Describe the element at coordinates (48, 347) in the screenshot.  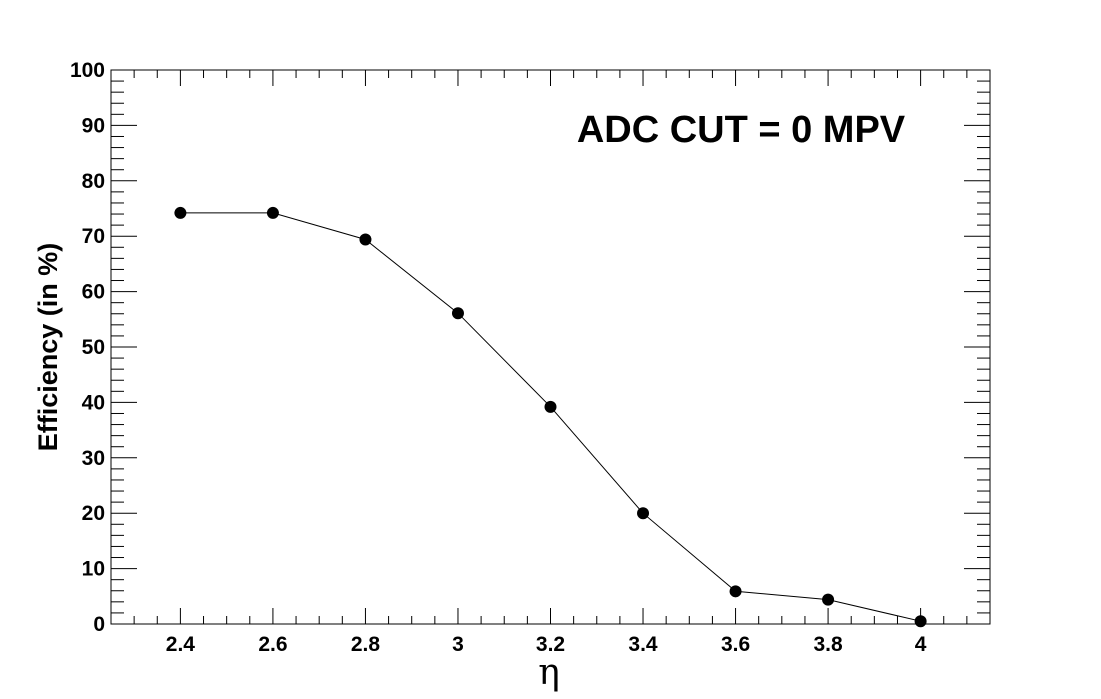
I see `y-axis-title: Efficiency (in %)` at that location.